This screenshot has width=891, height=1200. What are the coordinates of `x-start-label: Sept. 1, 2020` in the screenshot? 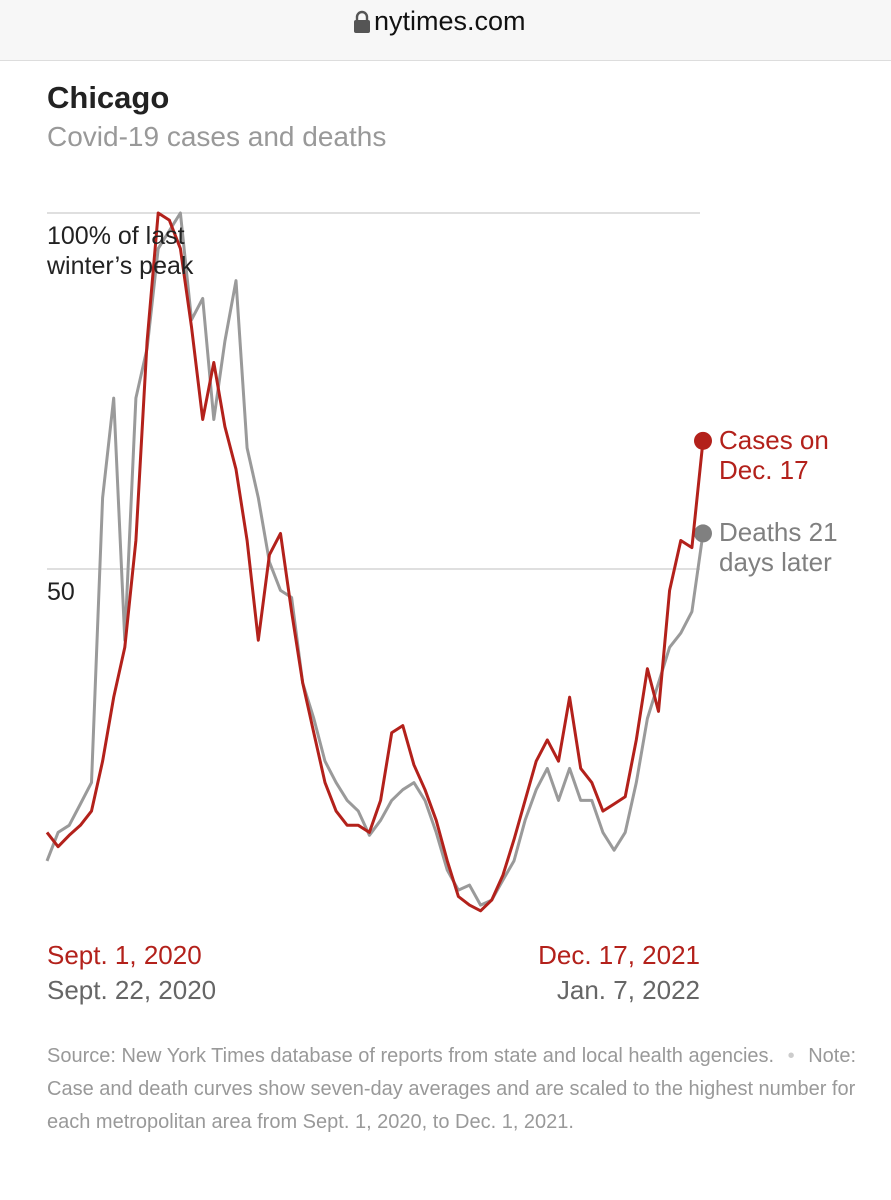 It's located at (124, 955).